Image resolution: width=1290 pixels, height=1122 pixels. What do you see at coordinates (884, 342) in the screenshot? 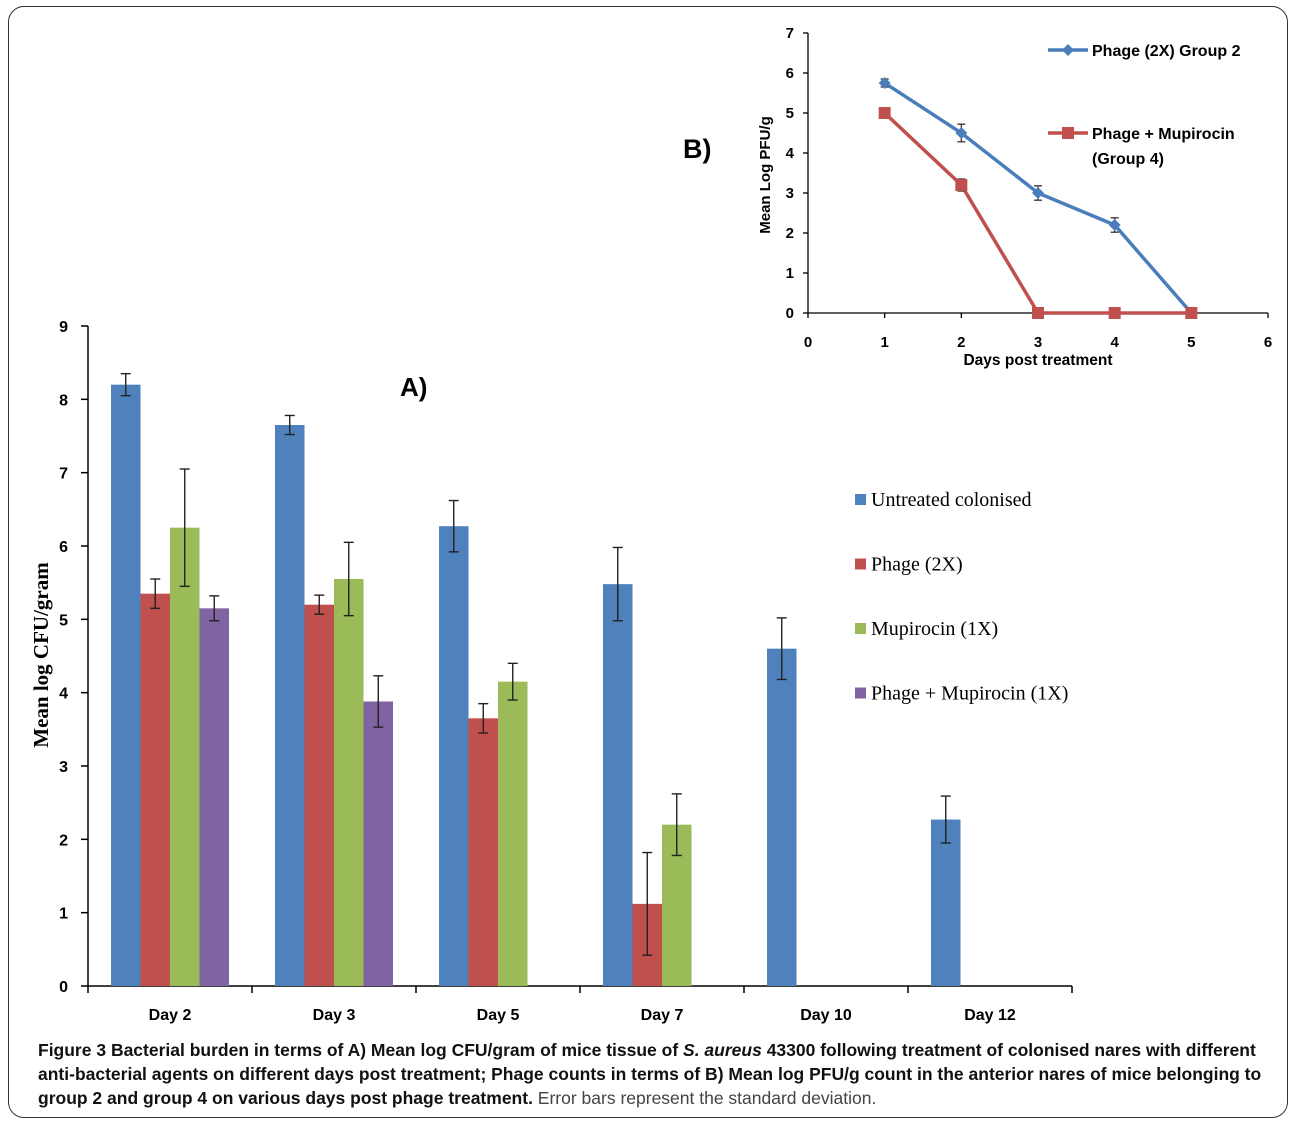
I see `chart-b-x-tick-label: 1` at bounding box center [884, 342].